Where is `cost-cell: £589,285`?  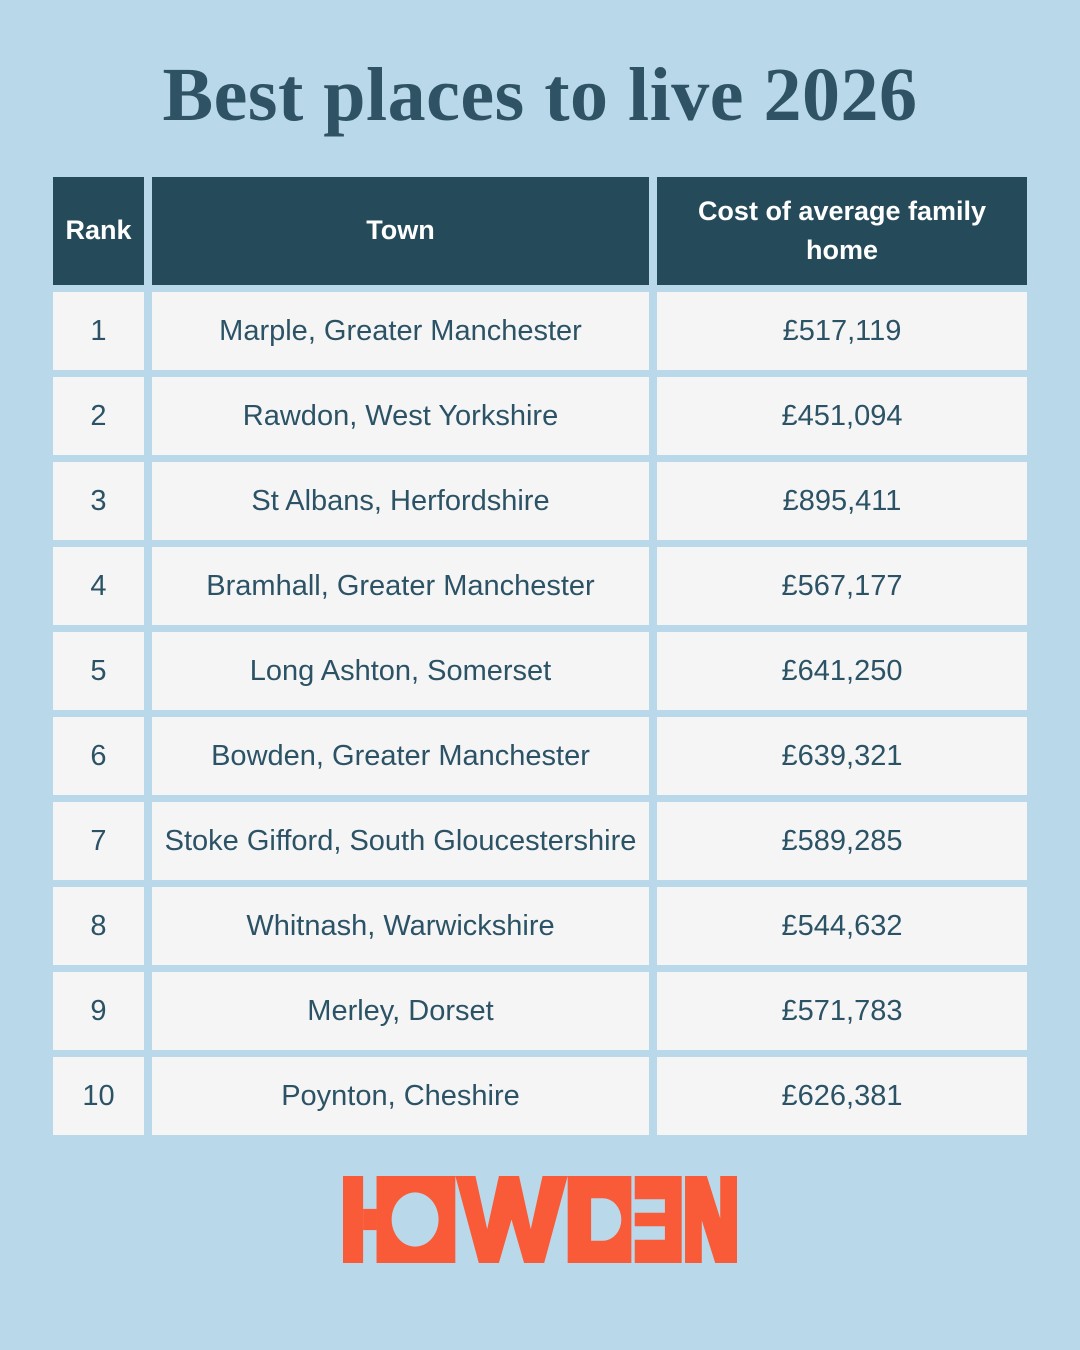
cost-cell: £589,285 is located at coordinates (842, 841).